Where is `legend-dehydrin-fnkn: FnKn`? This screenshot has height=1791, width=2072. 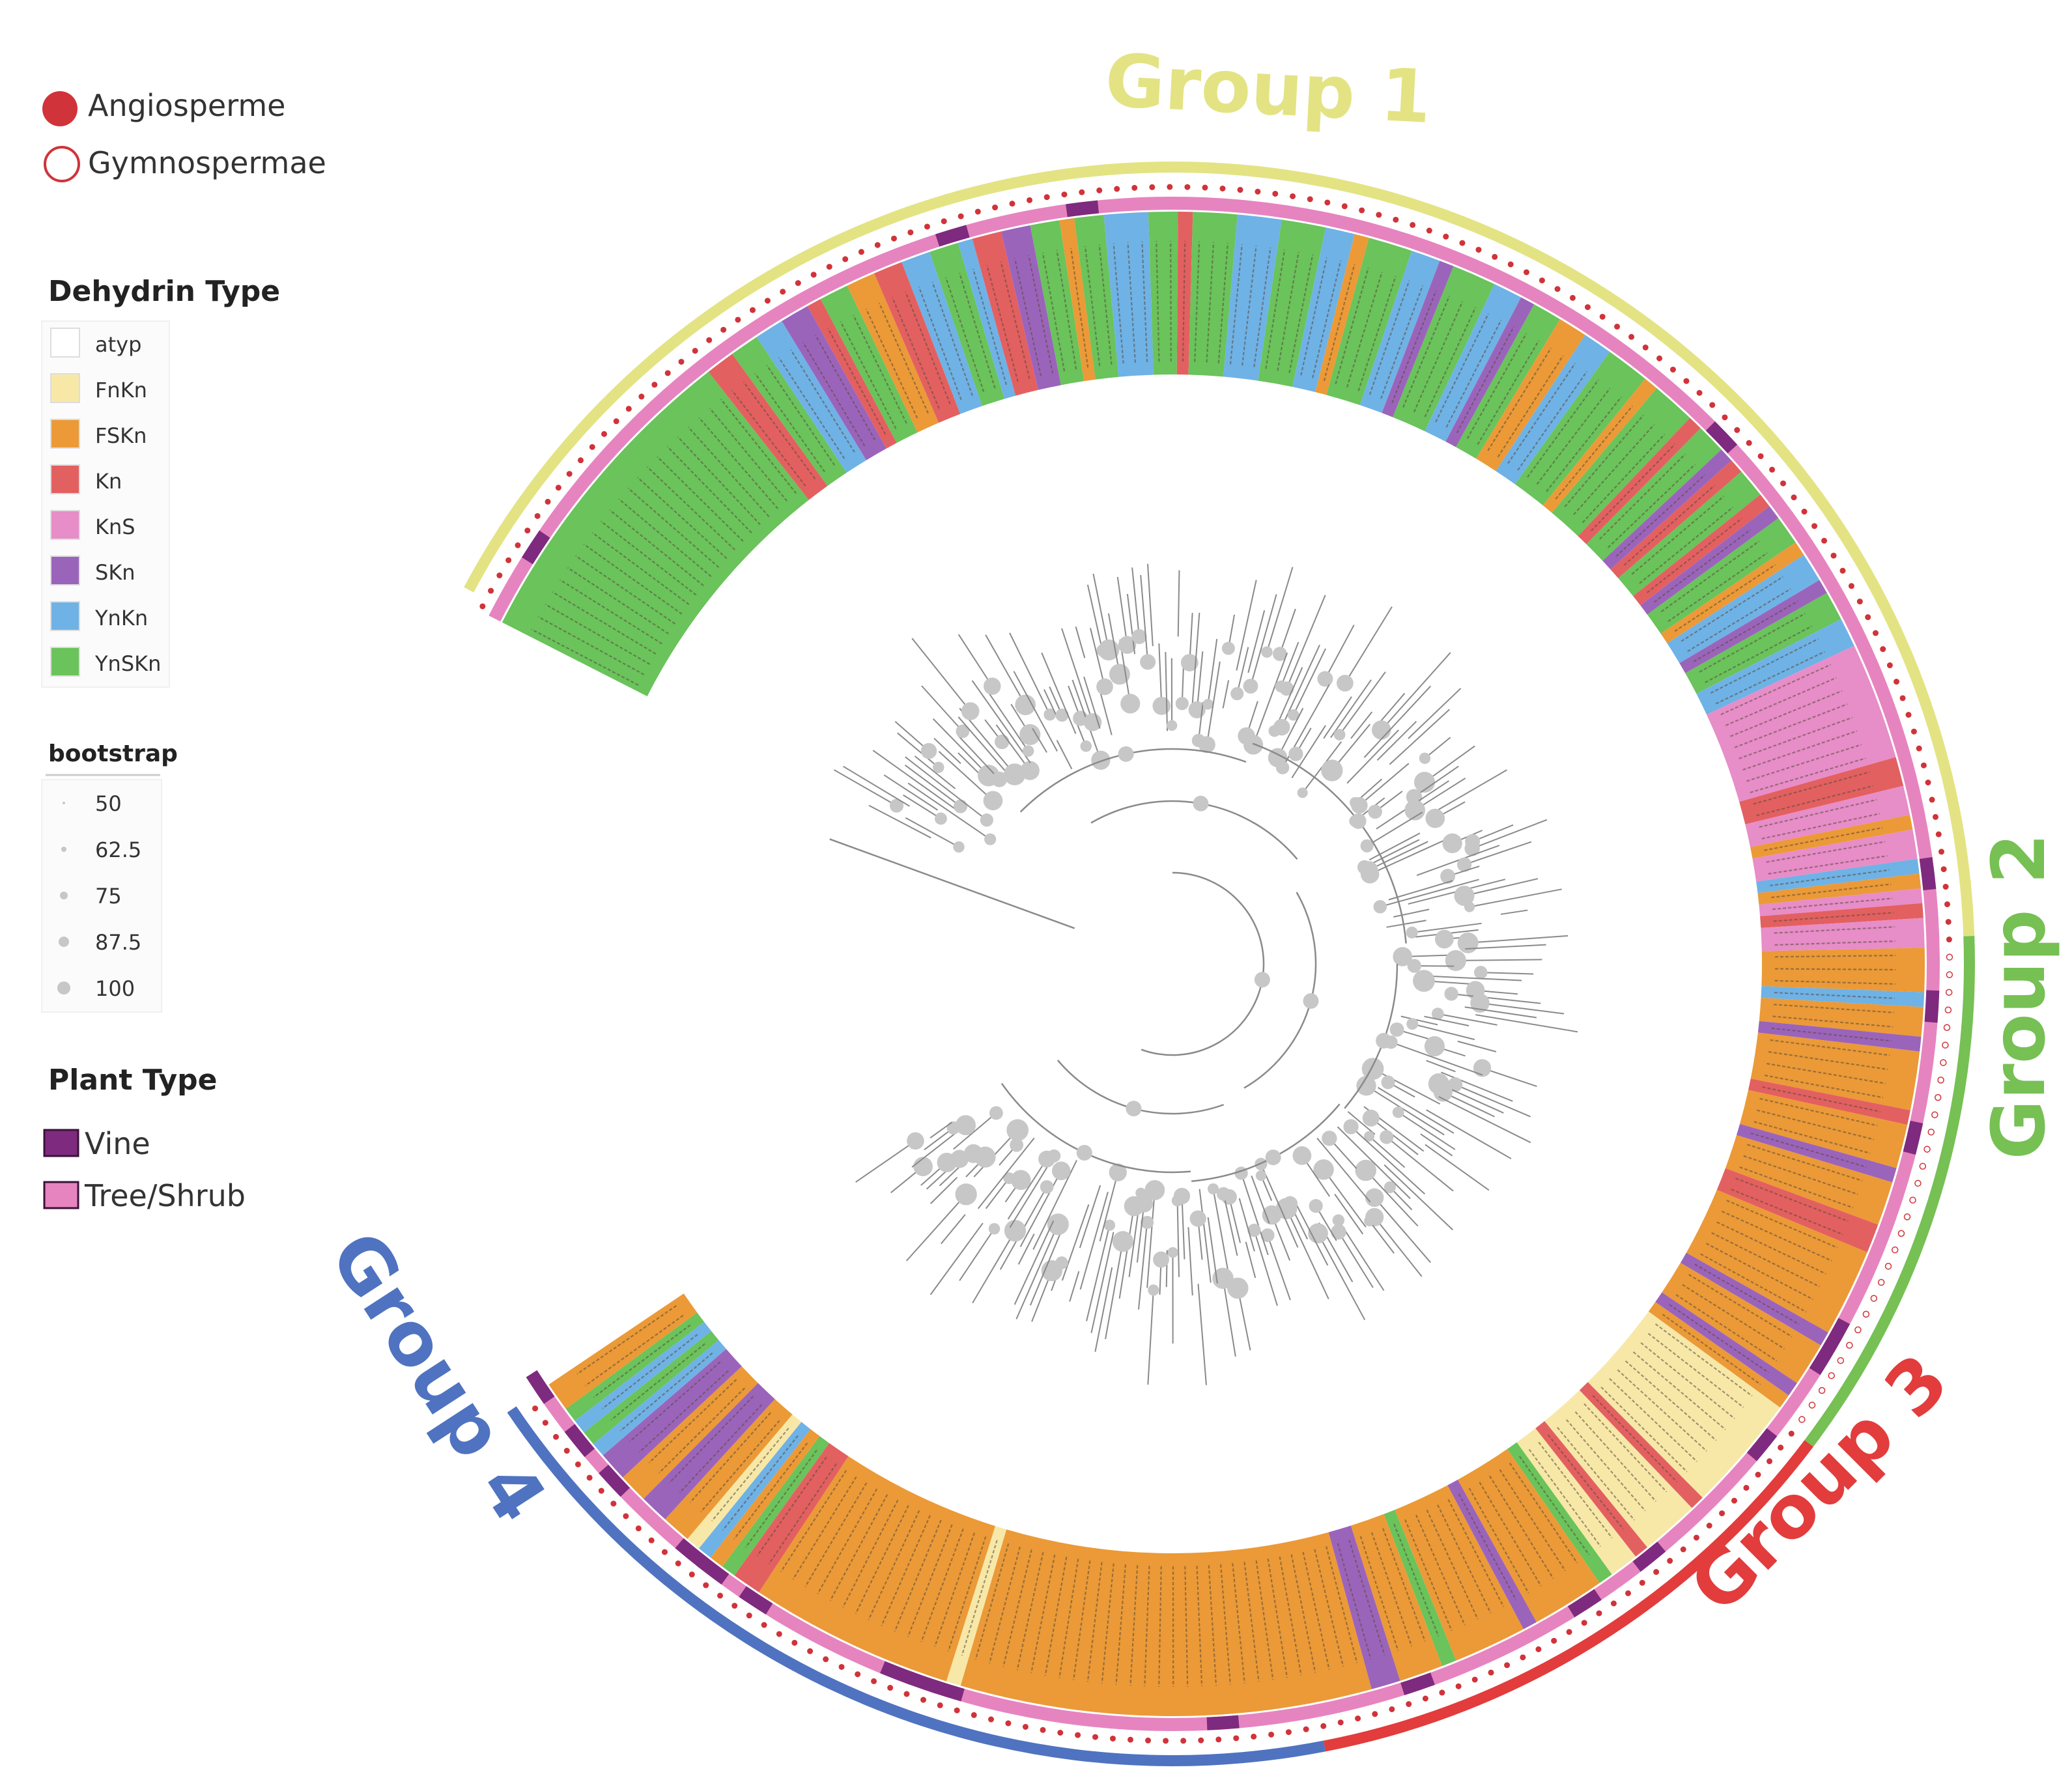 legend-dehydrin-fnkn: FnKn is located at coordinates (121, 390).